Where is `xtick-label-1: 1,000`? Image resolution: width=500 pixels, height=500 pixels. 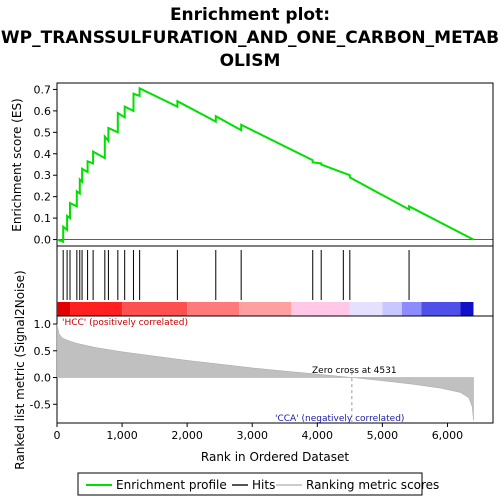
xtick-label-1: 1,000 is located at coordinates (122, 435).